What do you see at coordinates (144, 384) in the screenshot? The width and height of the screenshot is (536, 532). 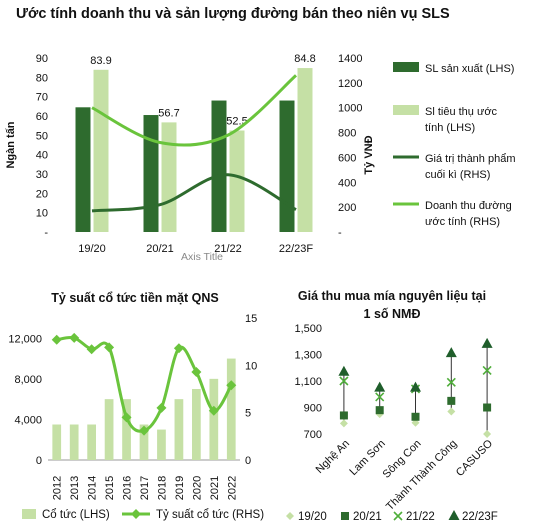 I see `line-ty-suat-co-tuc` at bounding box center [144, 384].